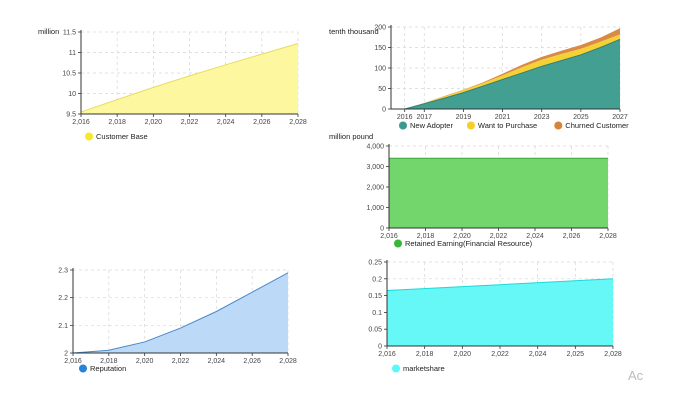 The image size is (674, 405). I want to click on y-tick-label: 0.15, so click(375, 296).